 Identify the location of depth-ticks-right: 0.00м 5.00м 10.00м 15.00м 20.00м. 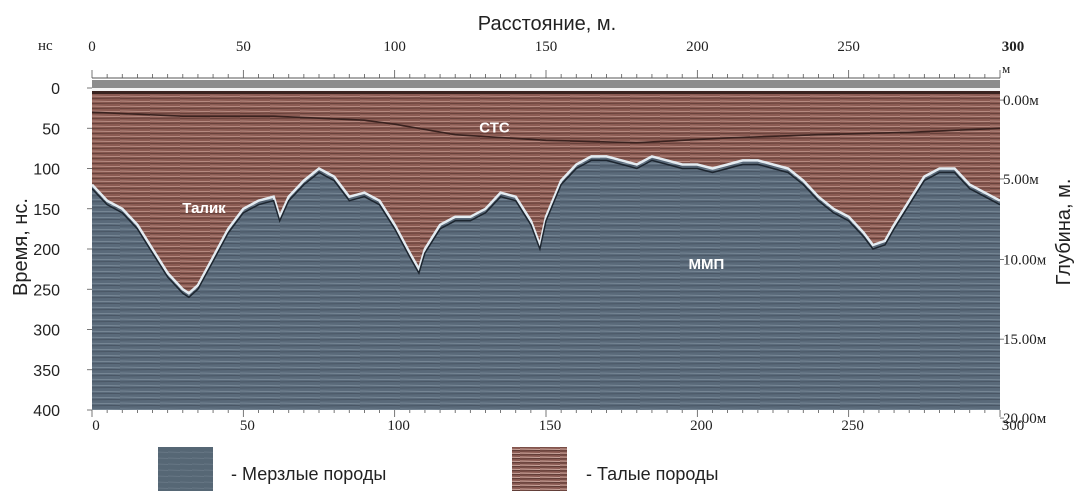
(1023, 260).